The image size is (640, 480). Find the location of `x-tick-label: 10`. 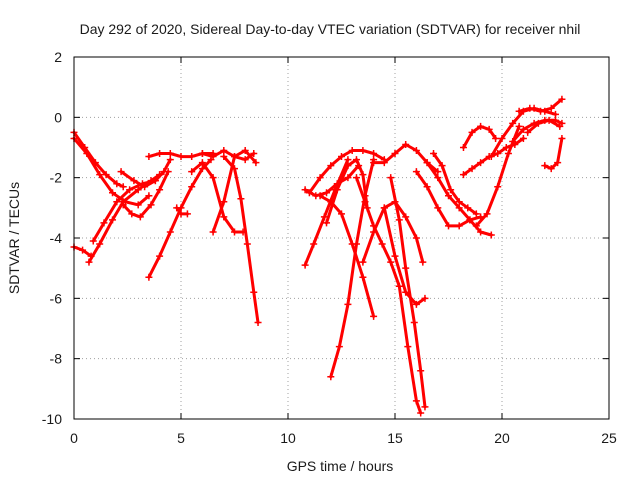

x-tick-label: 10 is located at coordinates (288, 438).